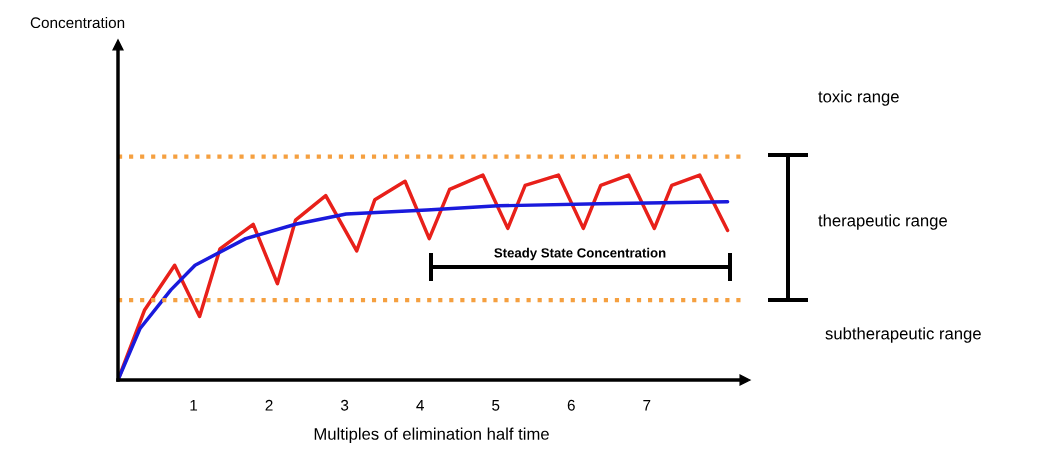 This screenshot has height=466, width=1054. Describe the element at coordinates (903, 335) in the screenshot. I see `text: subtherapeutic range` at that location.